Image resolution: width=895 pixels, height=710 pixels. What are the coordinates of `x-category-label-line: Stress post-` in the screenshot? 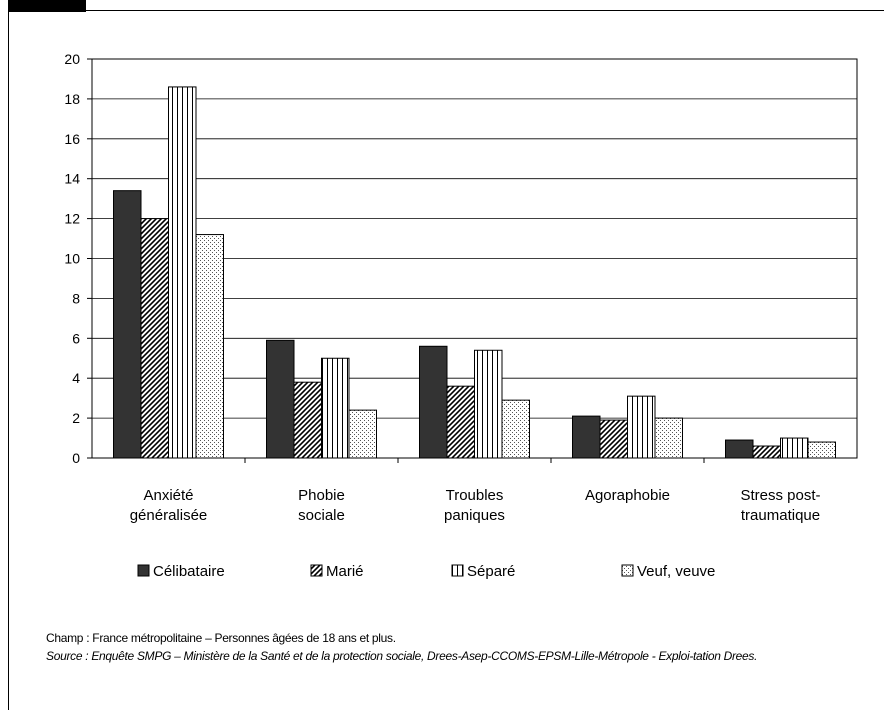 It's located at (780, 495).